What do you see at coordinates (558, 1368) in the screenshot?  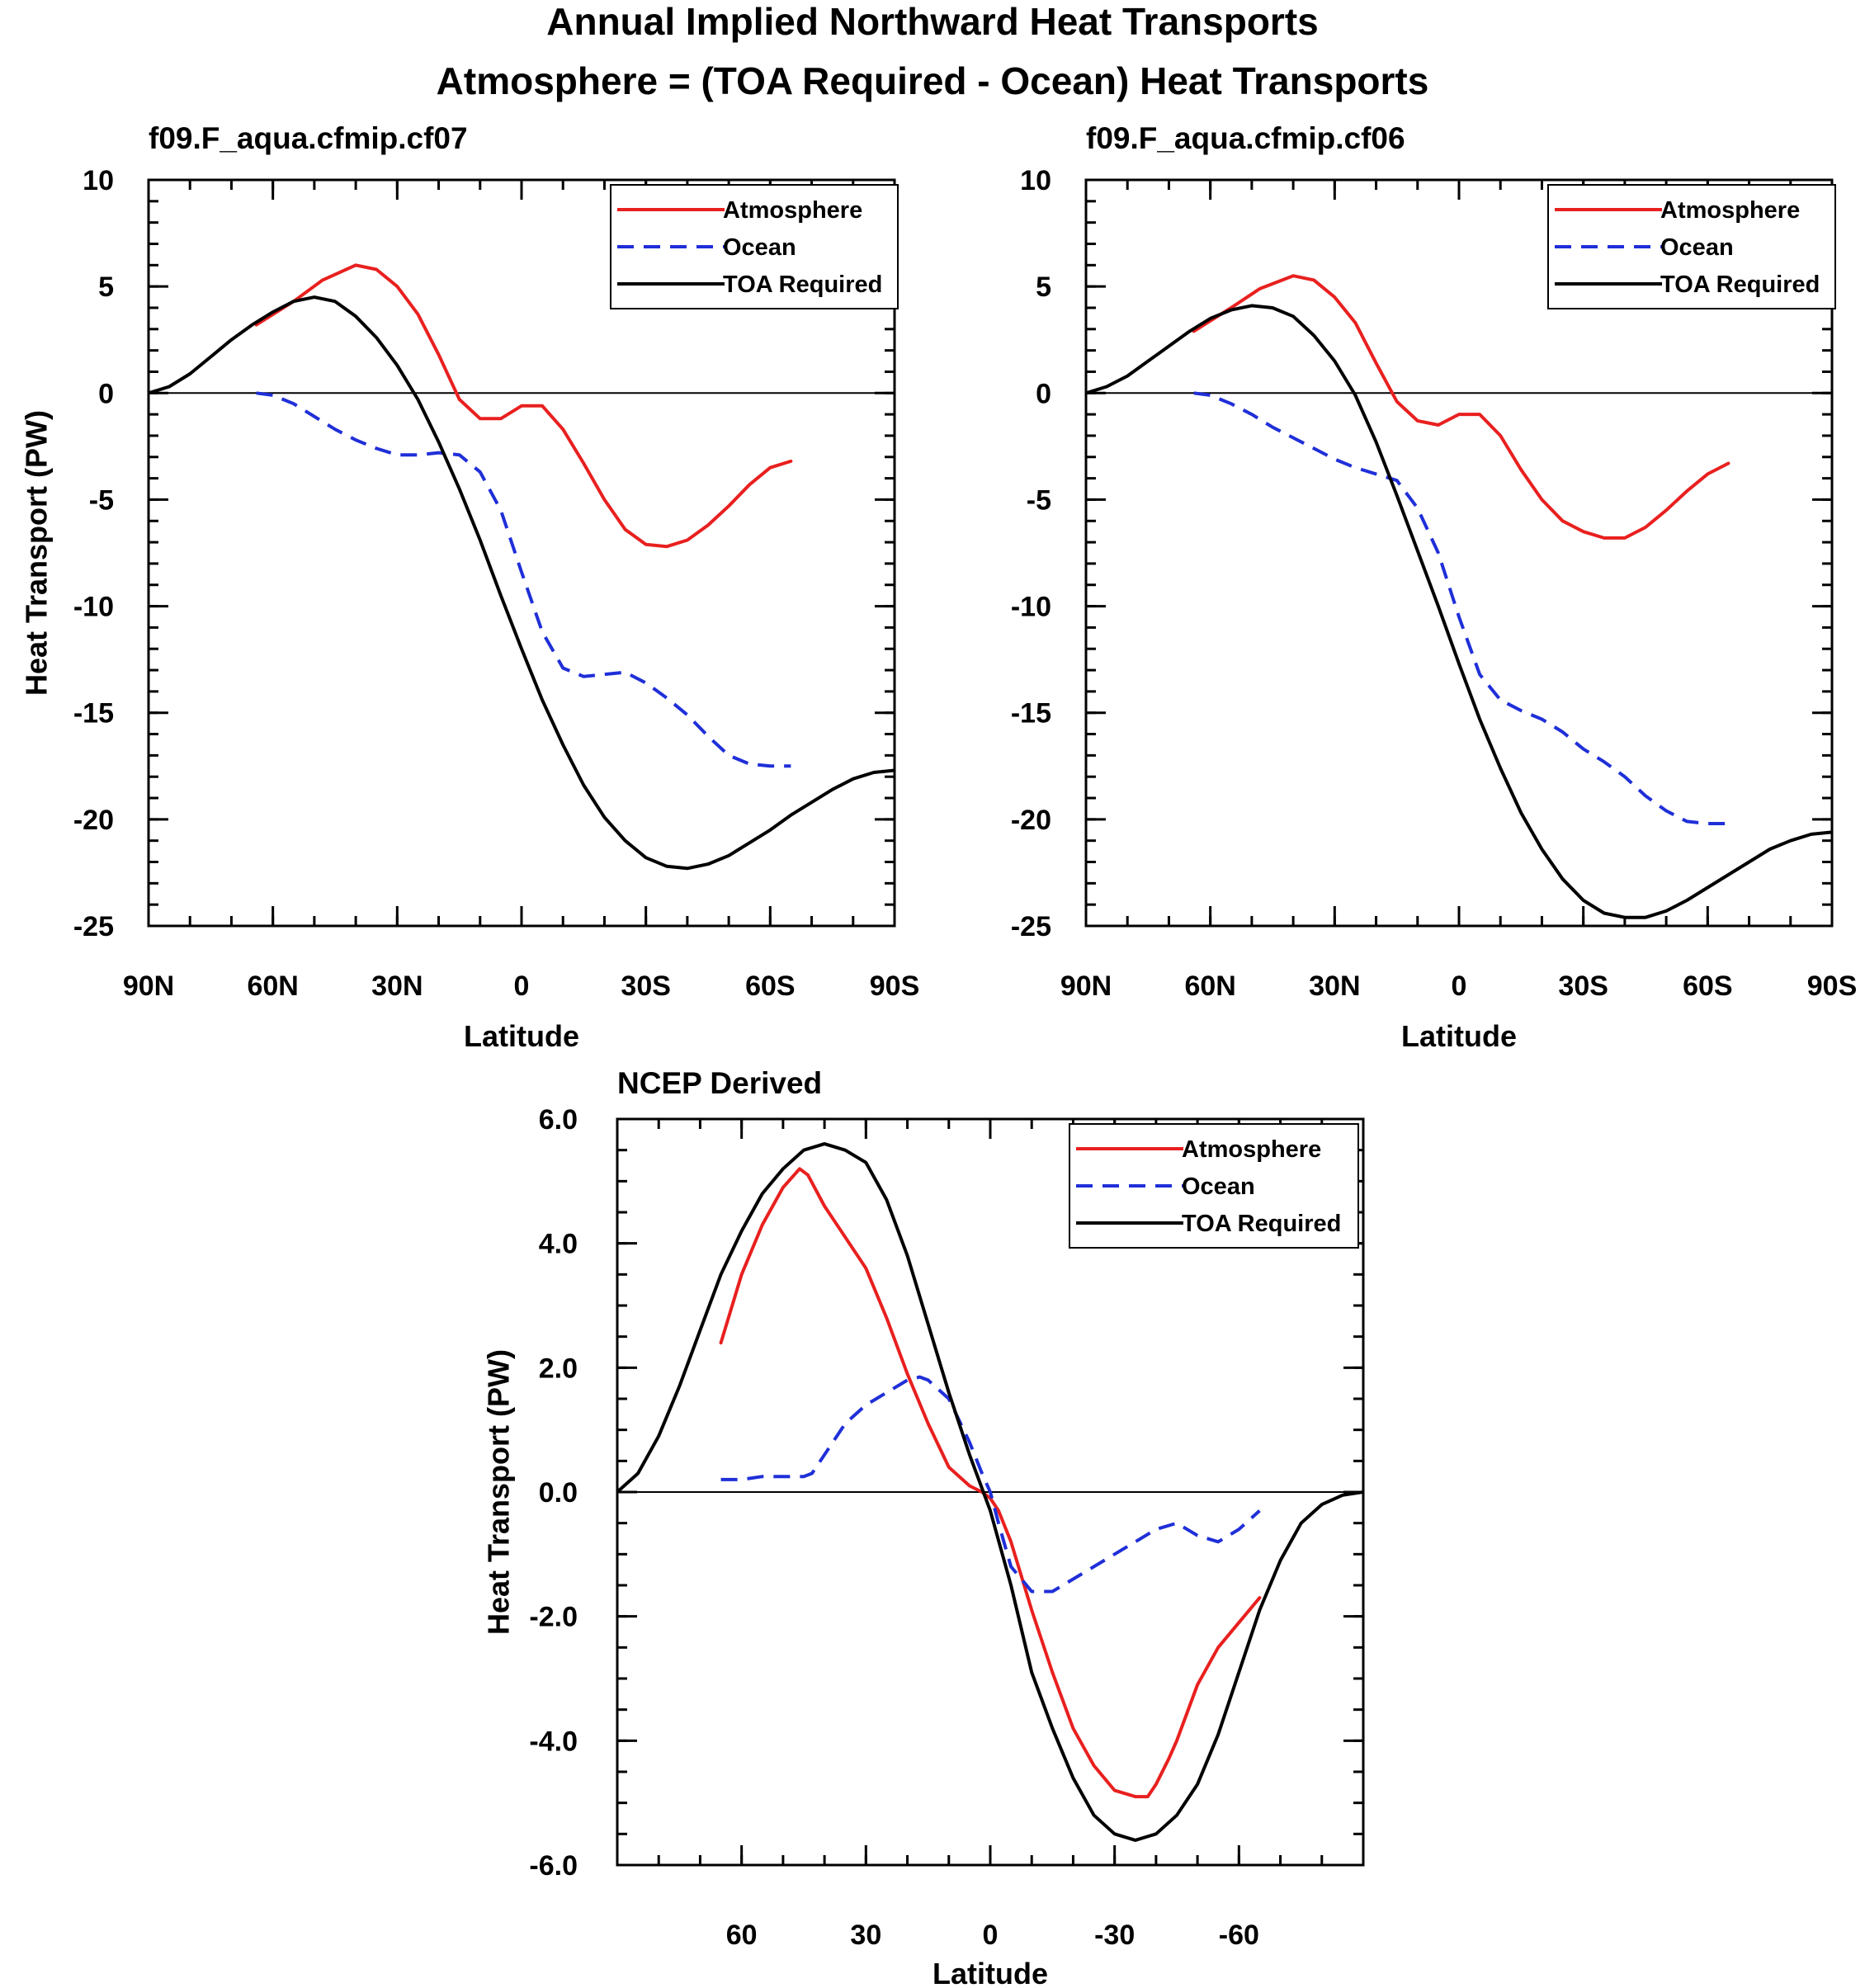 I see `y-tick-label: 2.0` at bounding box center [558, 1368].